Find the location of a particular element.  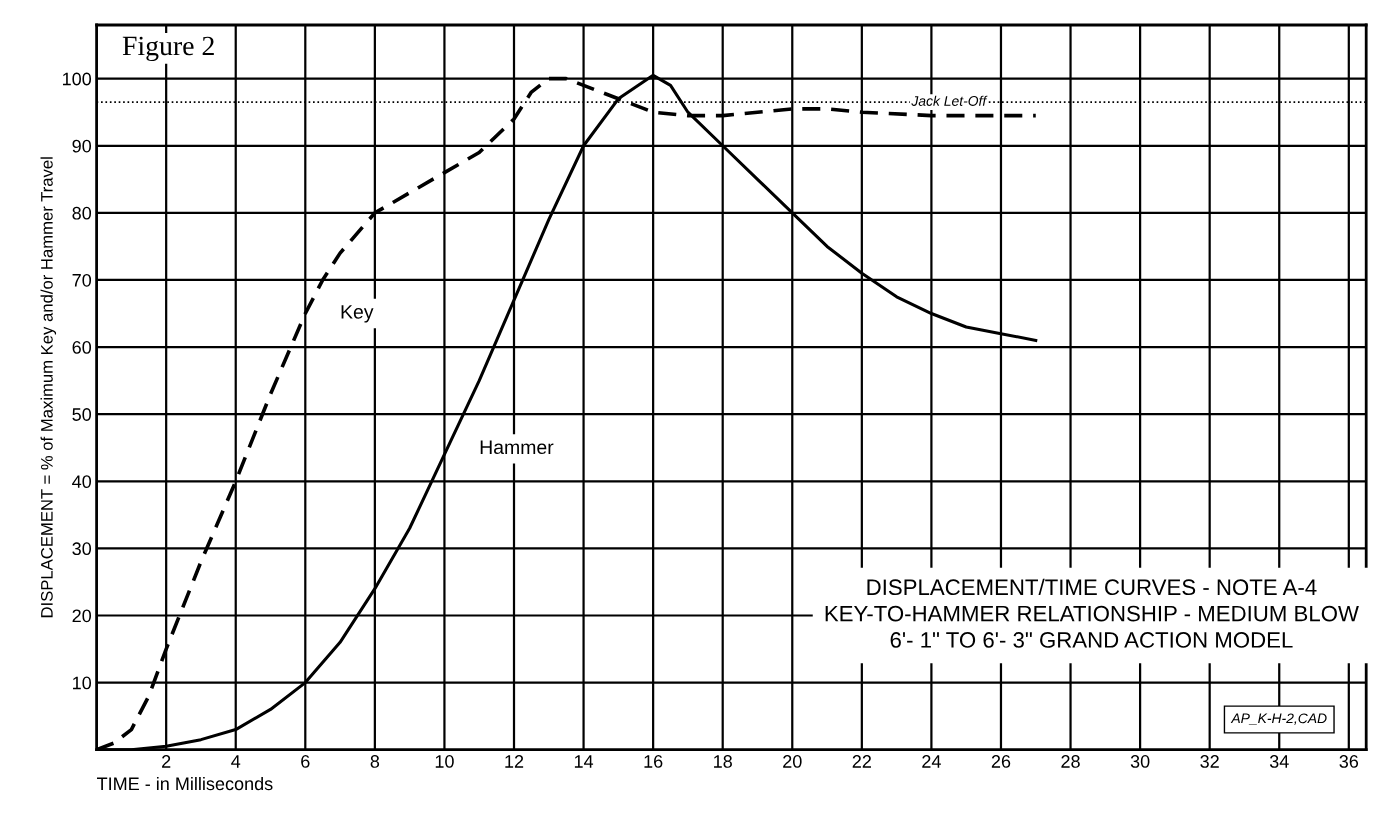

x-axis-title: TIME - in Milliseconds is located at coordinates (185, 783).